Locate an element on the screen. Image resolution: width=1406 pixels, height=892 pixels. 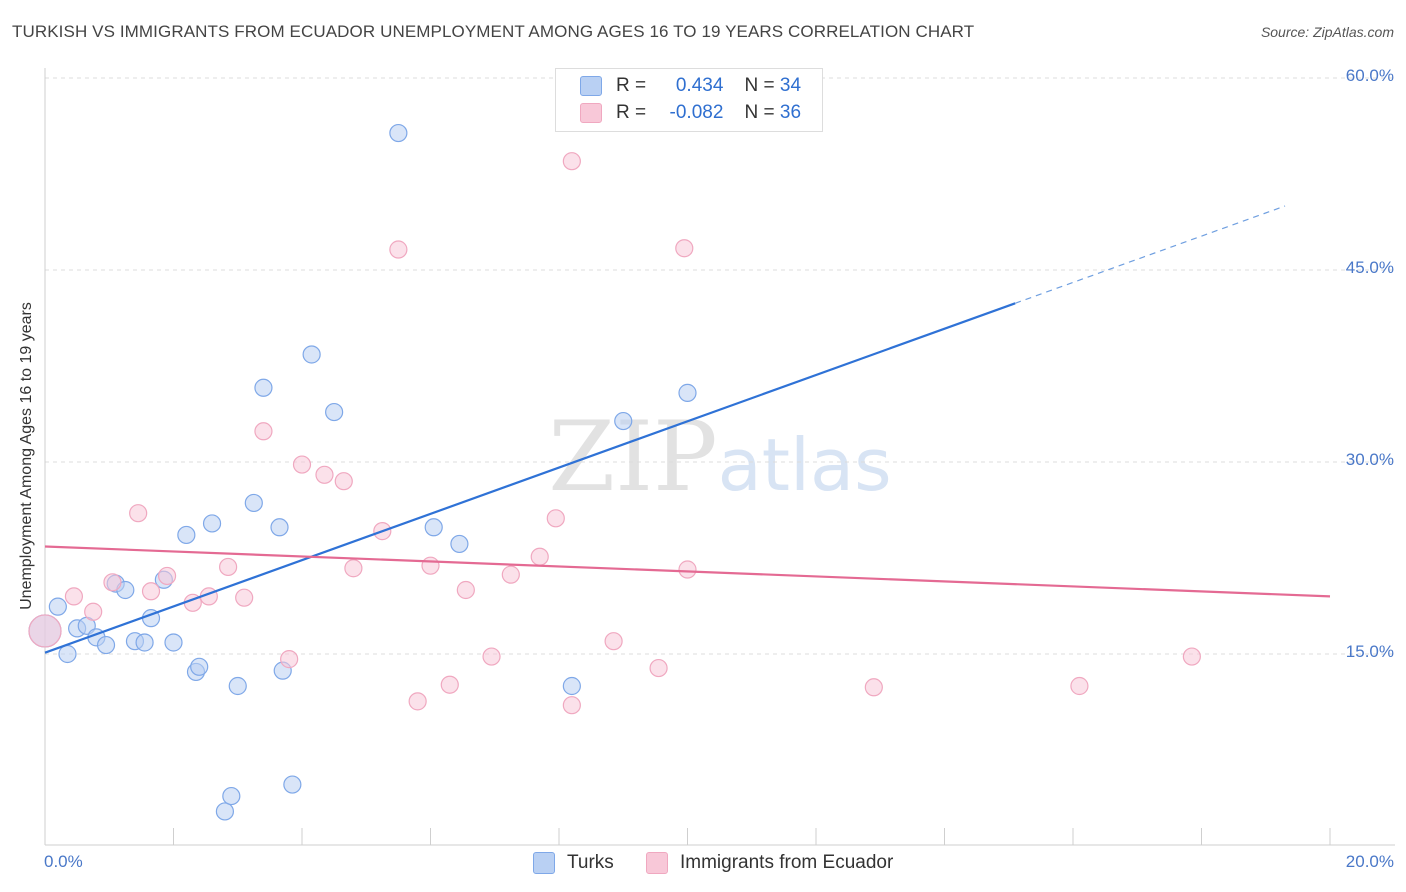
turks-legend-label: Turks is located at coordinates (590, 862).